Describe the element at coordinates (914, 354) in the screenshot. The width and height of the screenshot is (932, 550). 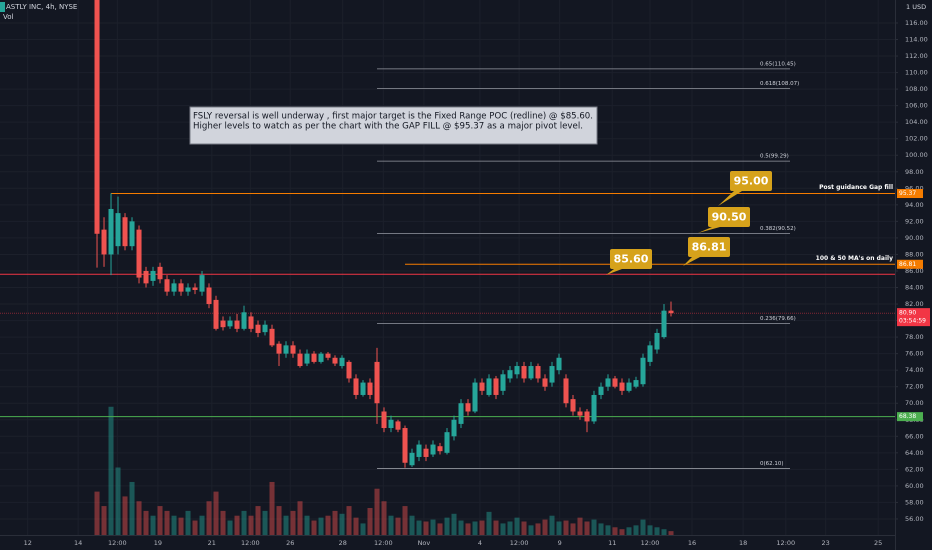
I see `y-tick-label: 76.00` at that location.